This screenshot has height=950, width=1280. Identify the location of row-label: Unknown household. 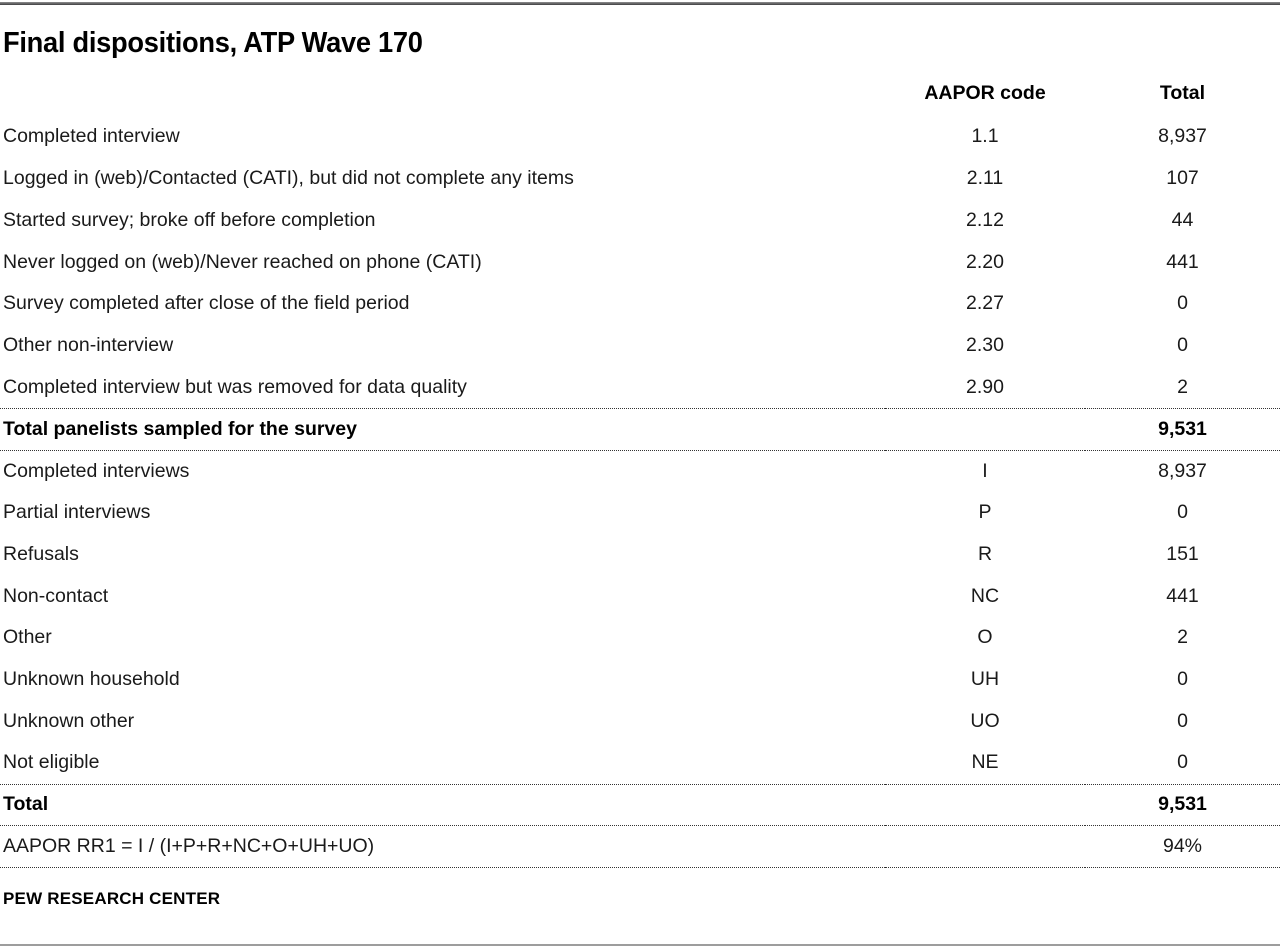
(91, 679).